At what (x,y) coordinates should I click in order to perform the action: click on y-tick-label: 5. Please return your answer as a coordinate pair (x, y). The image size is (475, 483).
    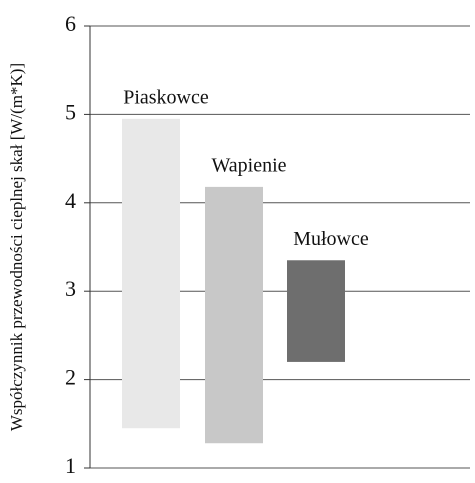
    Looking at the image, I should click on (70, 111).